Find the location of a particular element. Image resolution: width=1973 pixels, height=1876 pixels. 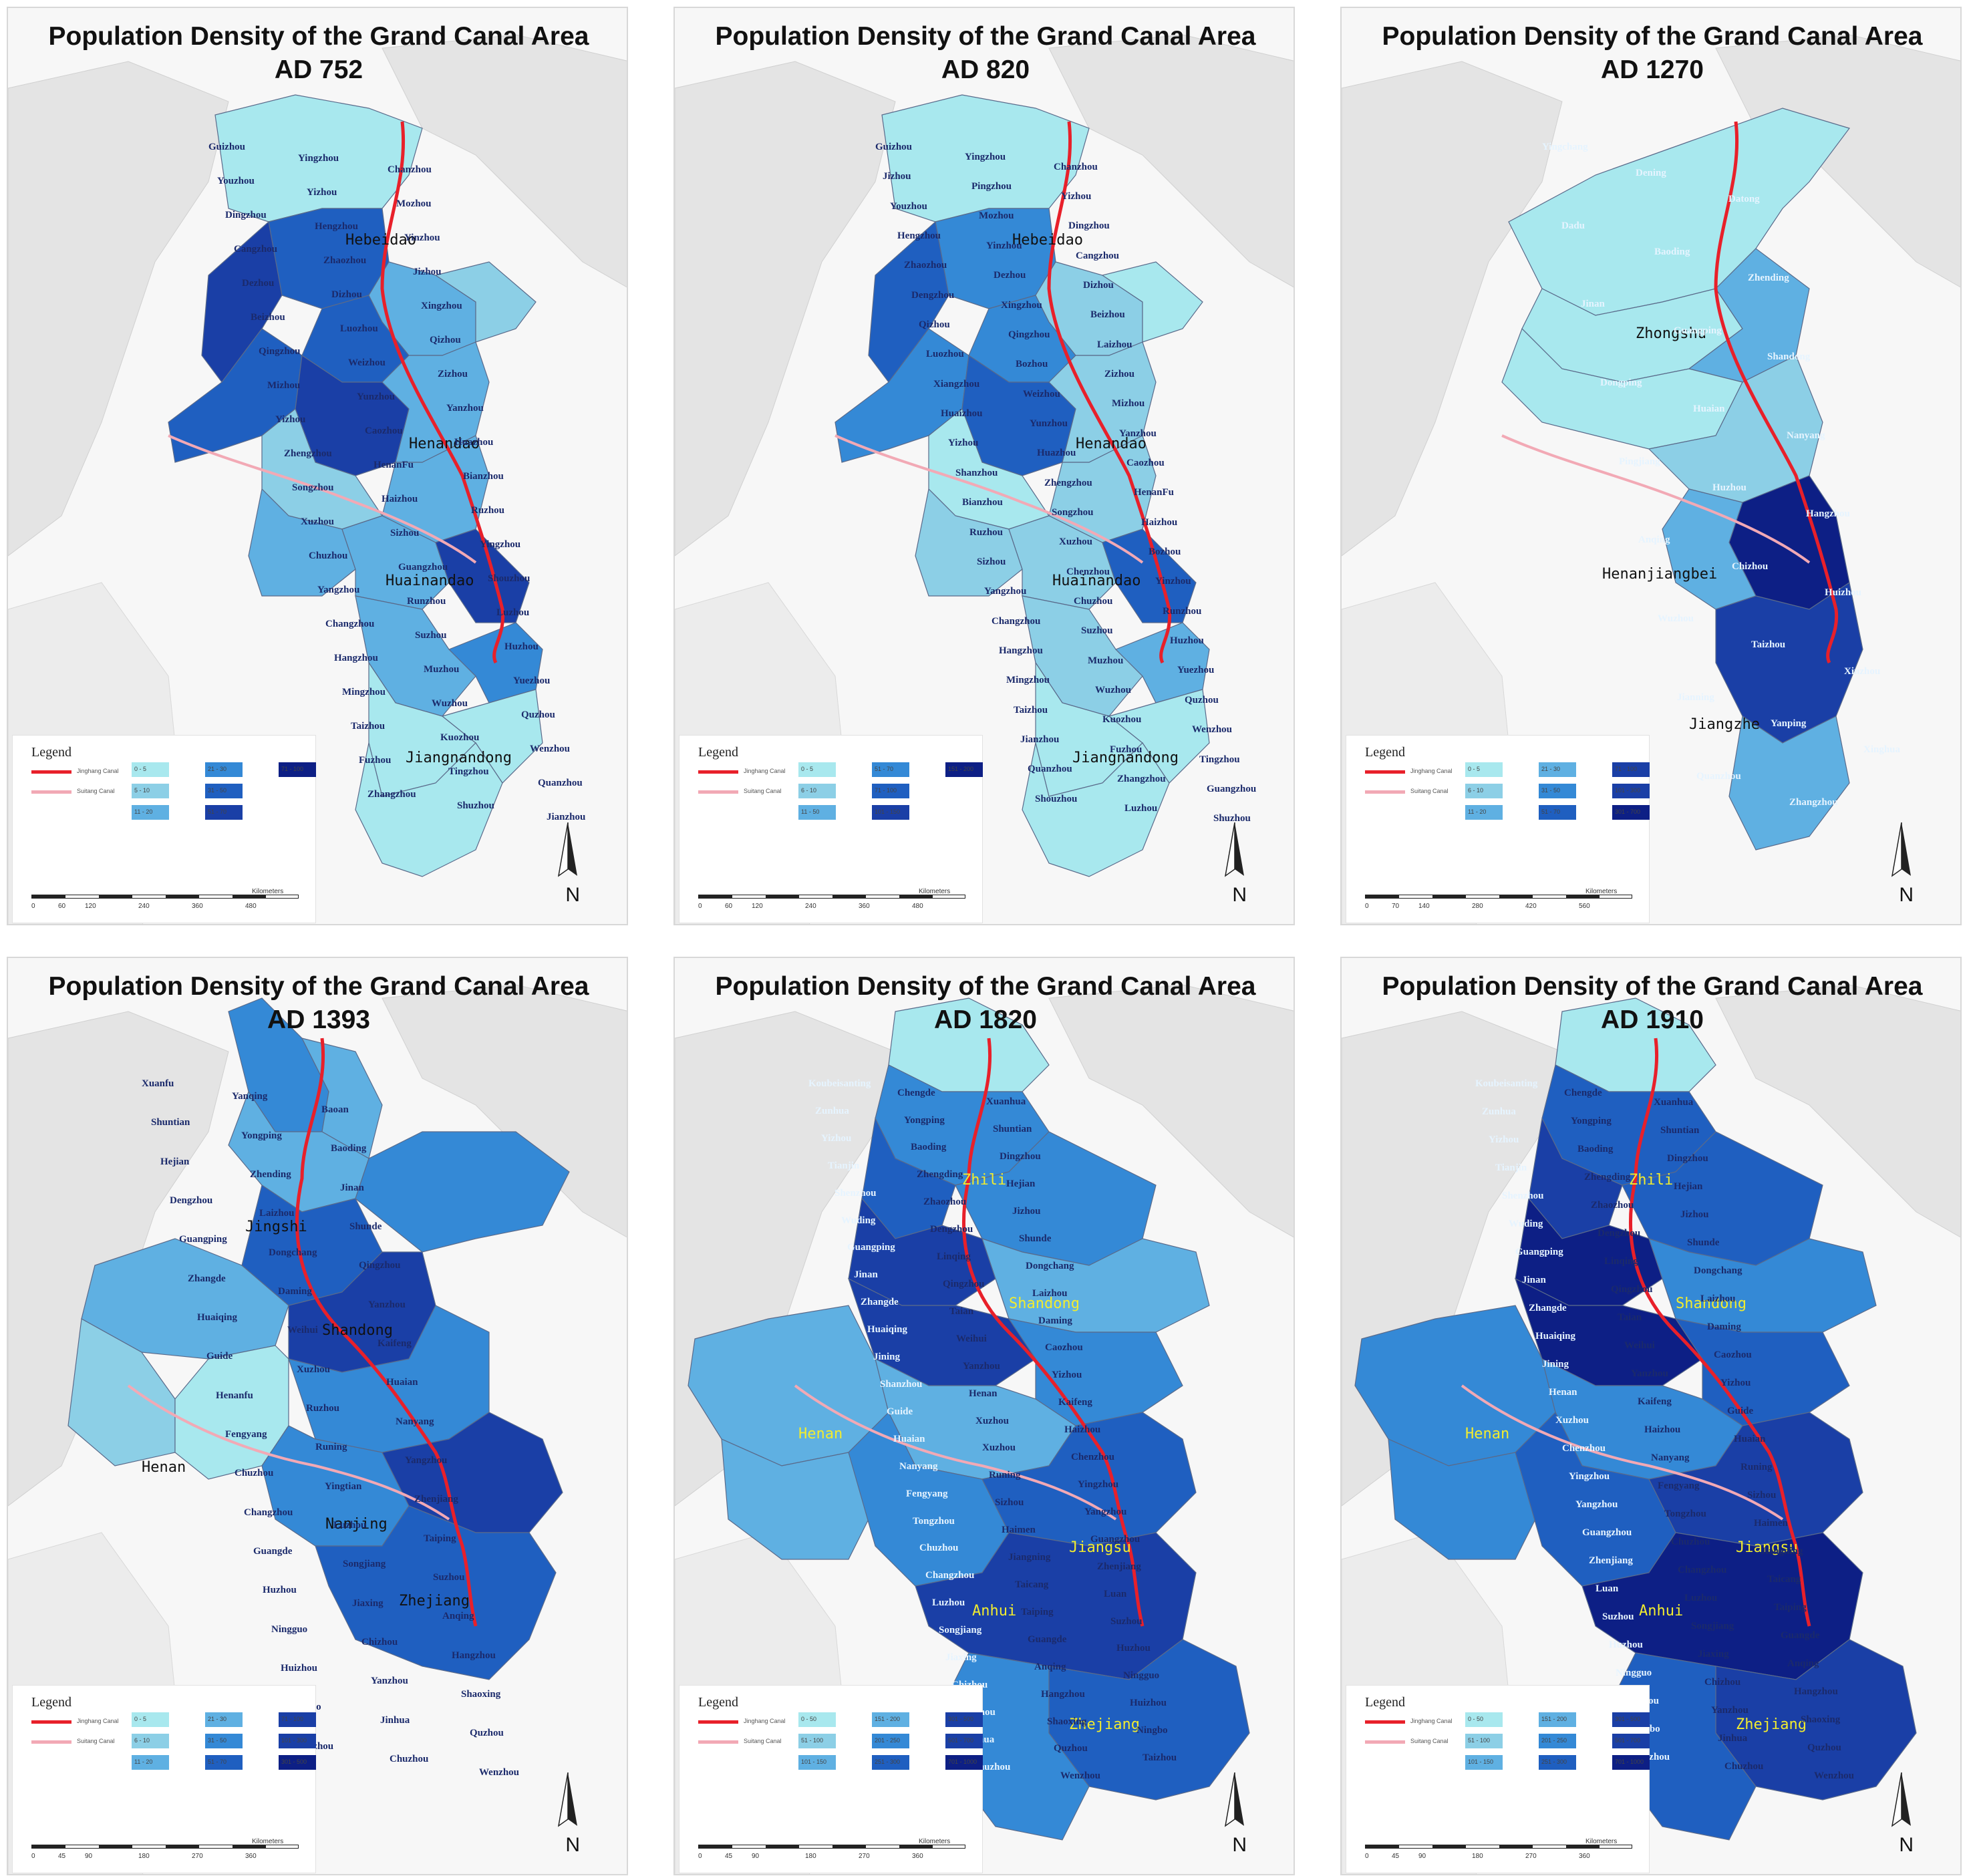

place-label: Yanzhou is located at coordinates (387, 1304).